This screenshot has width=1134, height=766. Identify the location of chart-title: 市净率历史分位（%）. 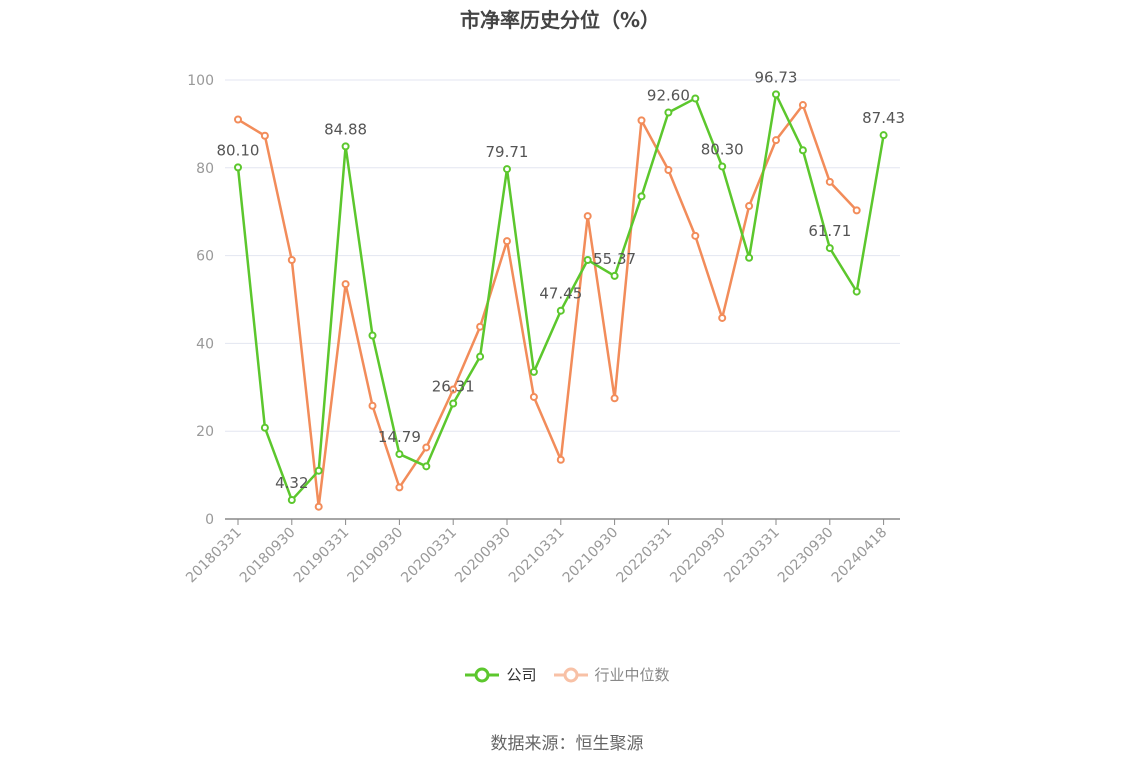
(560, 20).